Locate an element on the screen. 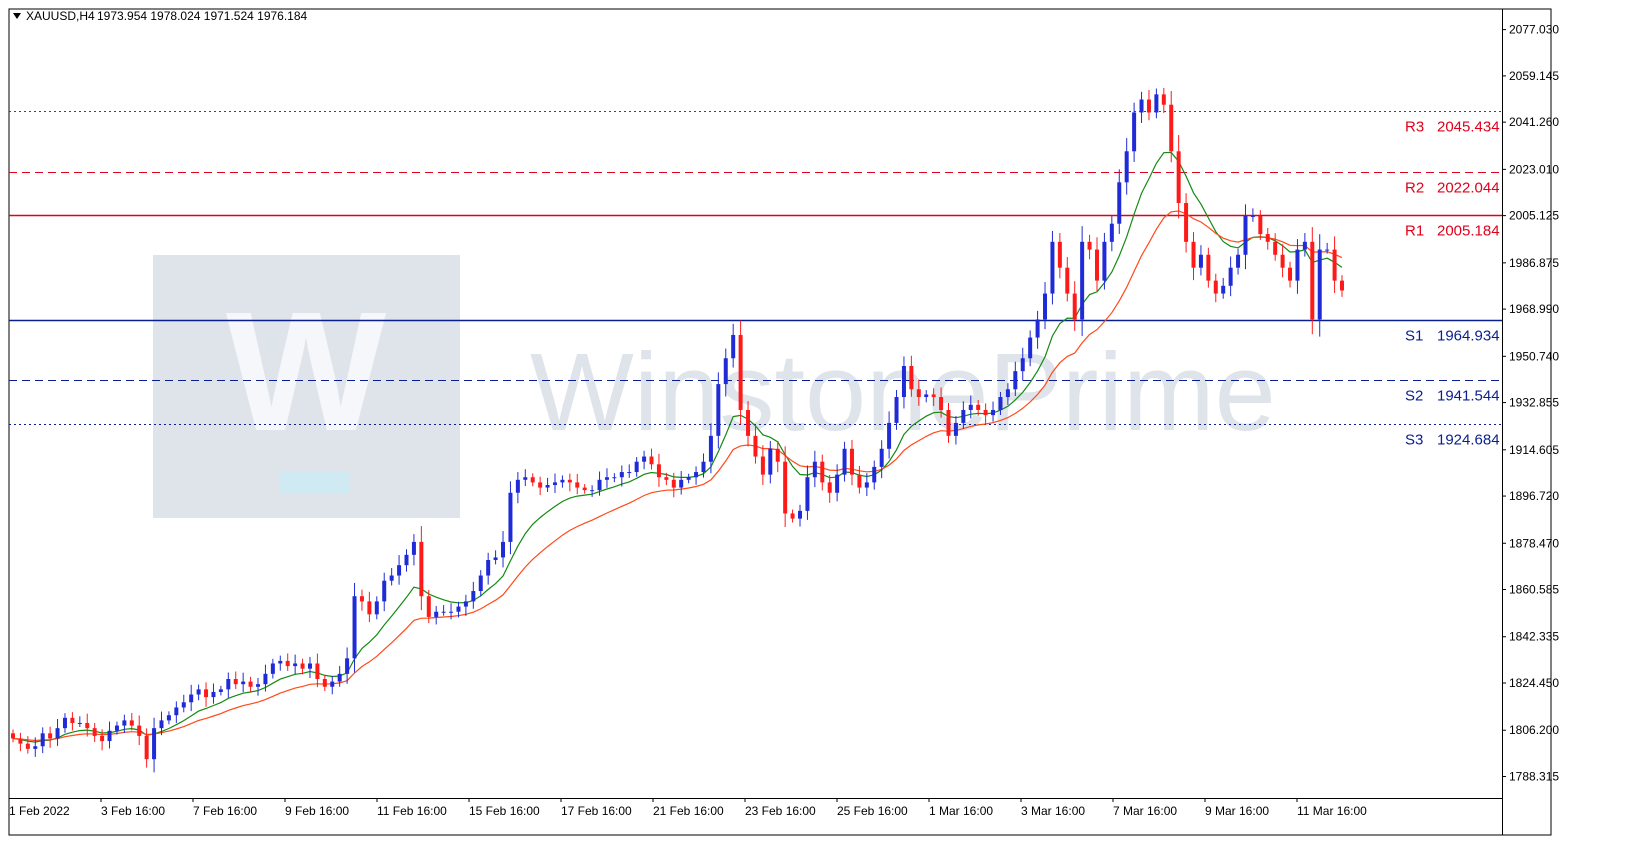 Image resolution: width=1631 pixels, height=863 pixels. level-label-r1: R1 is located at coordinates (1414, 231).